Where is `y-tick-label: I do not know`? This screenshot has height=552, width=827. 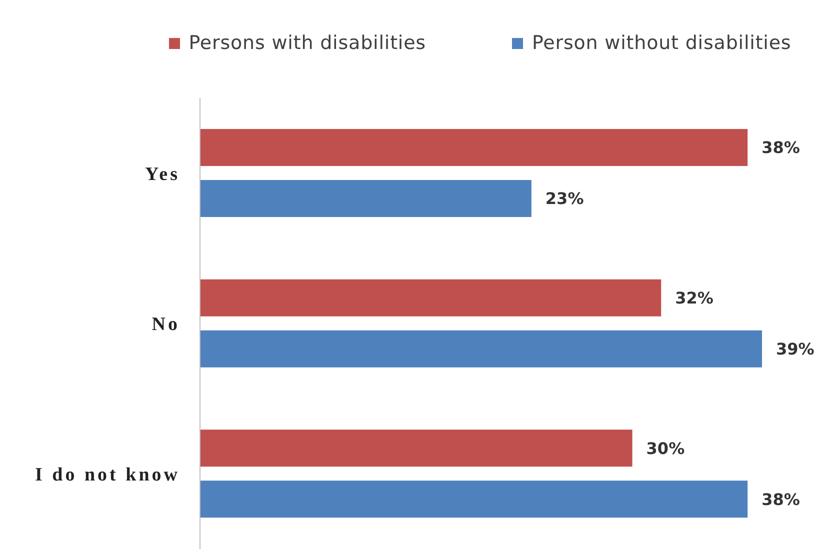
y-tick-label: I do not know is located at coordinates (107, 475).